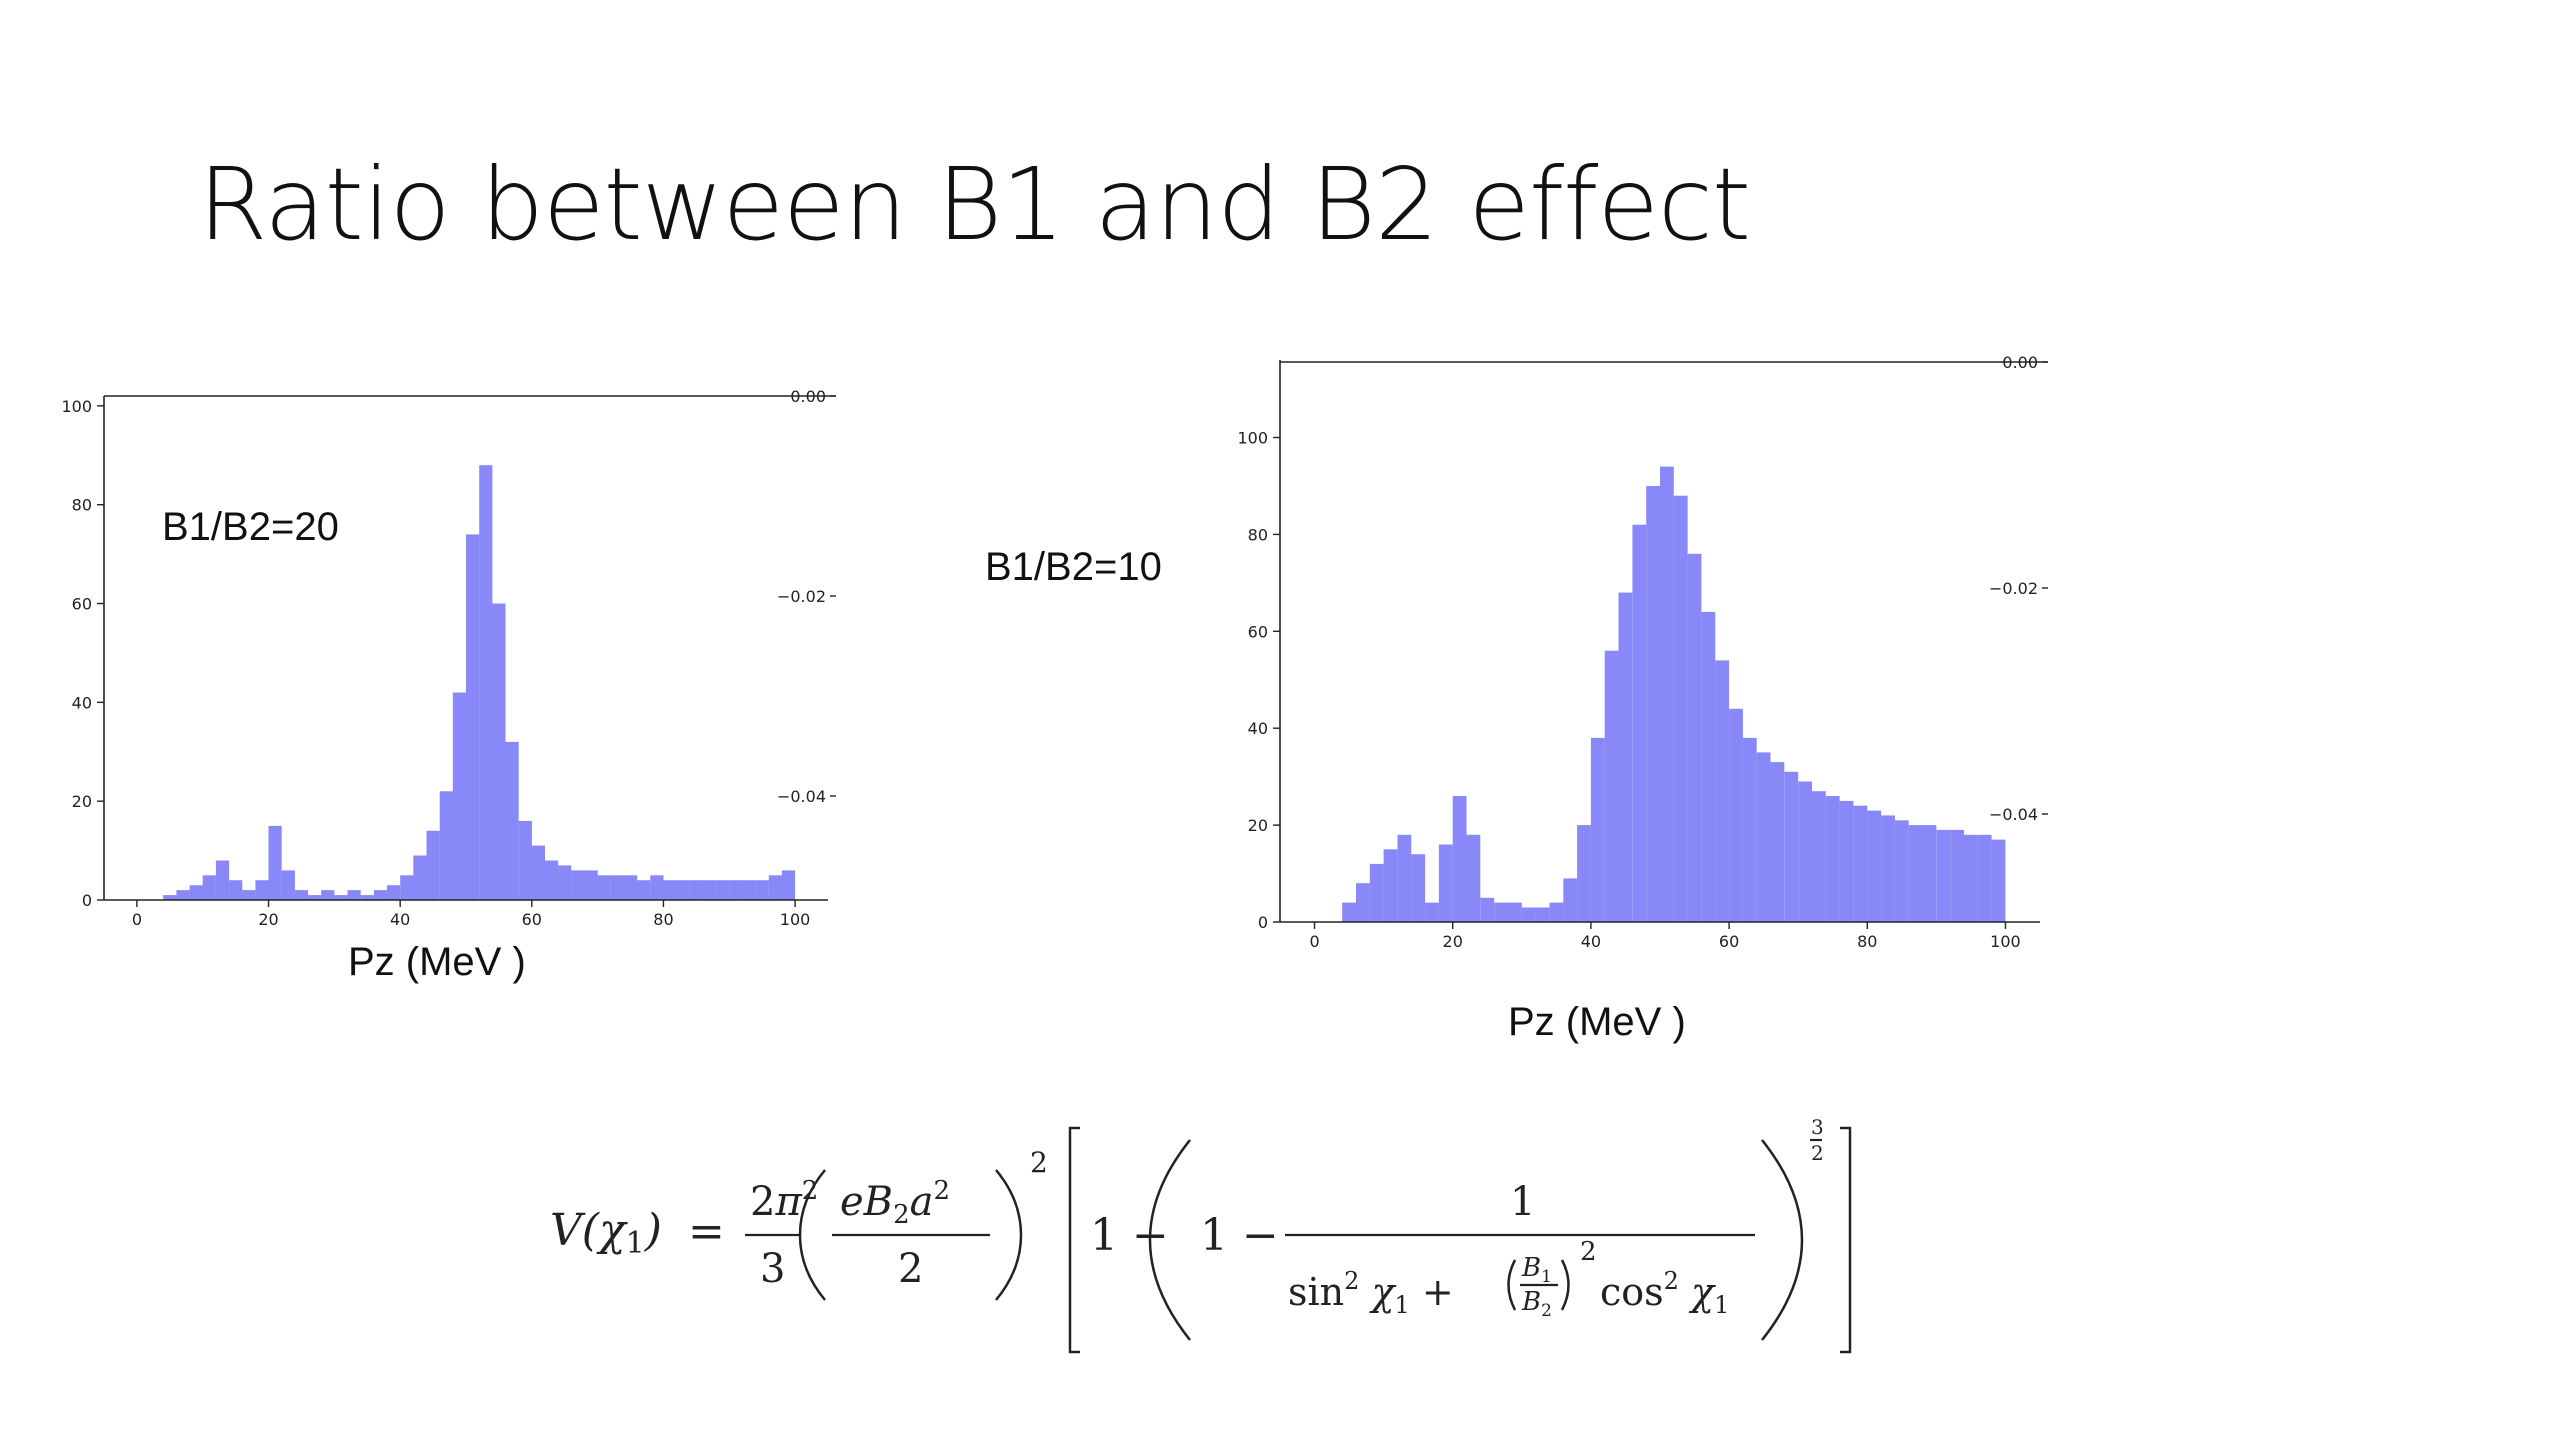 The image size is (2560, 1440). I want to click on formula-exponent-2: 2, so click(1817, 1153).